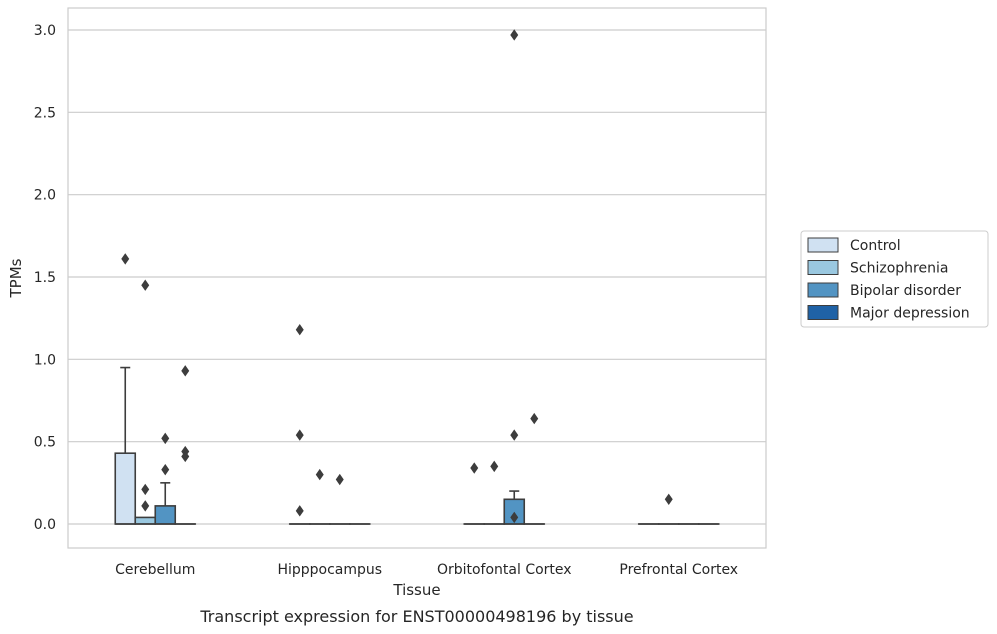  I want to click on y-tick-label: 1.0, so click(45, 360).